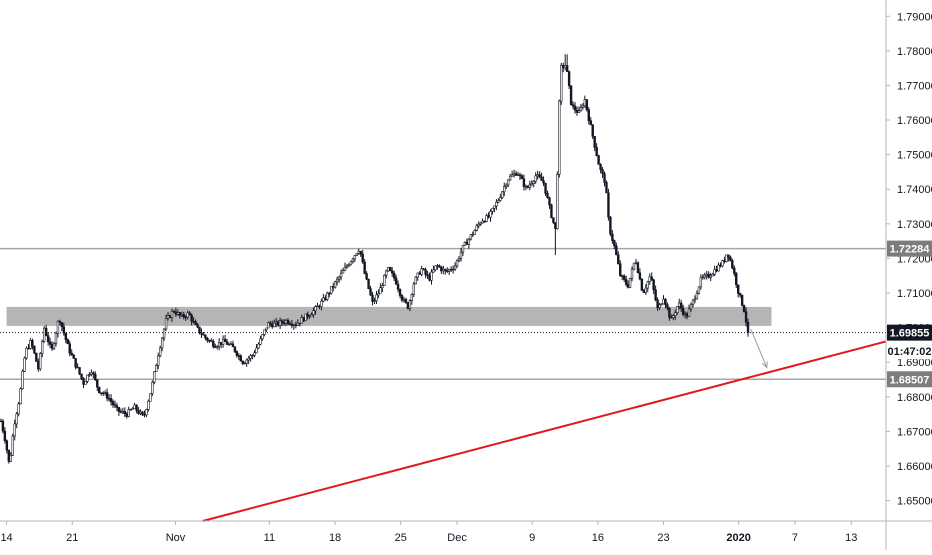  What do you see at coordinates (914, 225) in the screenshot?
I see `y-tick-label-8: 1.73000` at bounding box center [914, 225].